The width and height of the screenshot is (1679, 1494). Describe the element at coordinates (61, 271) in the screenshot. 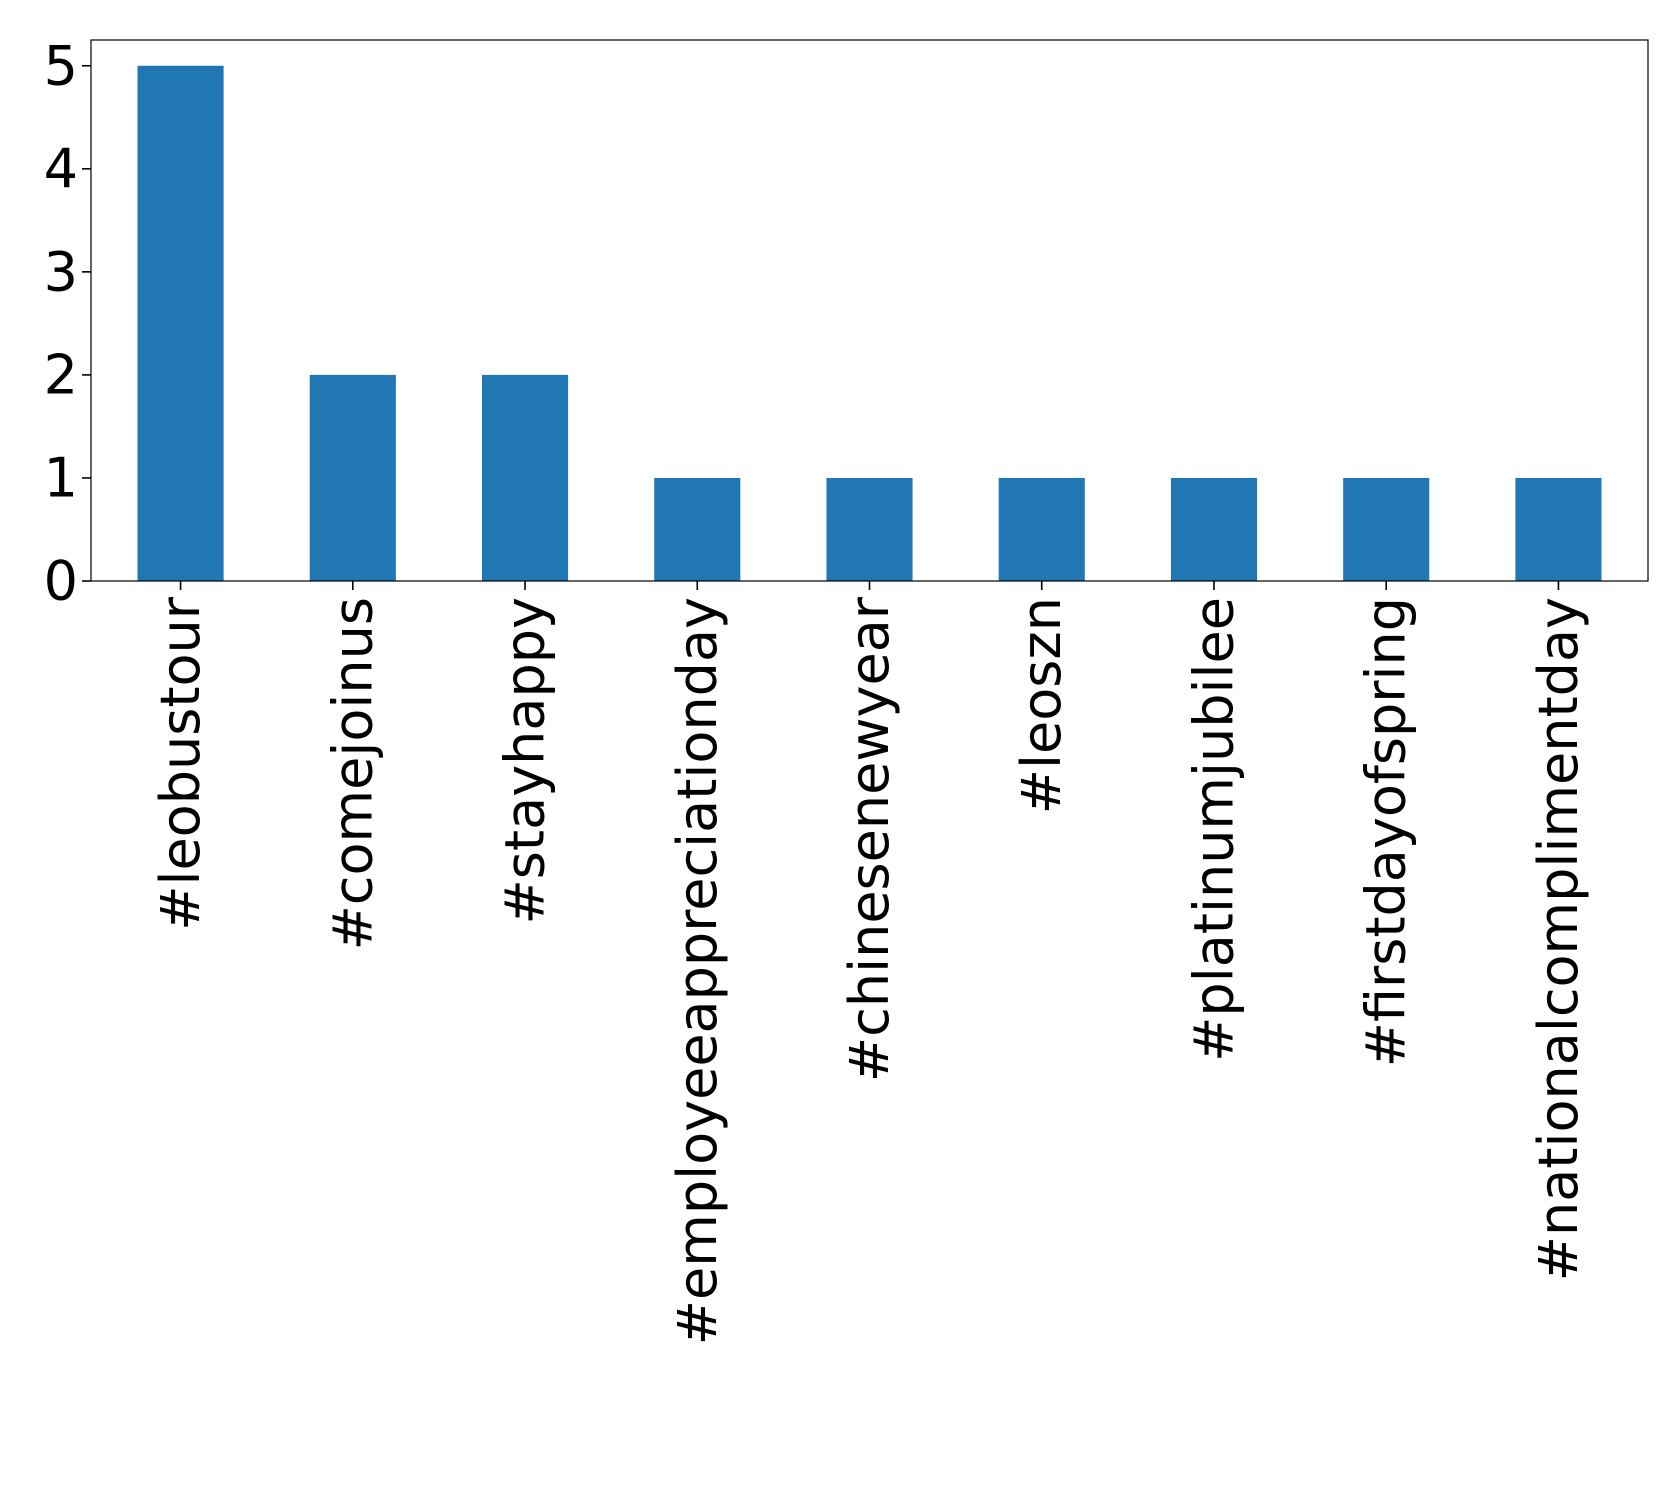

I see `y-tick-label: 3` at that location.